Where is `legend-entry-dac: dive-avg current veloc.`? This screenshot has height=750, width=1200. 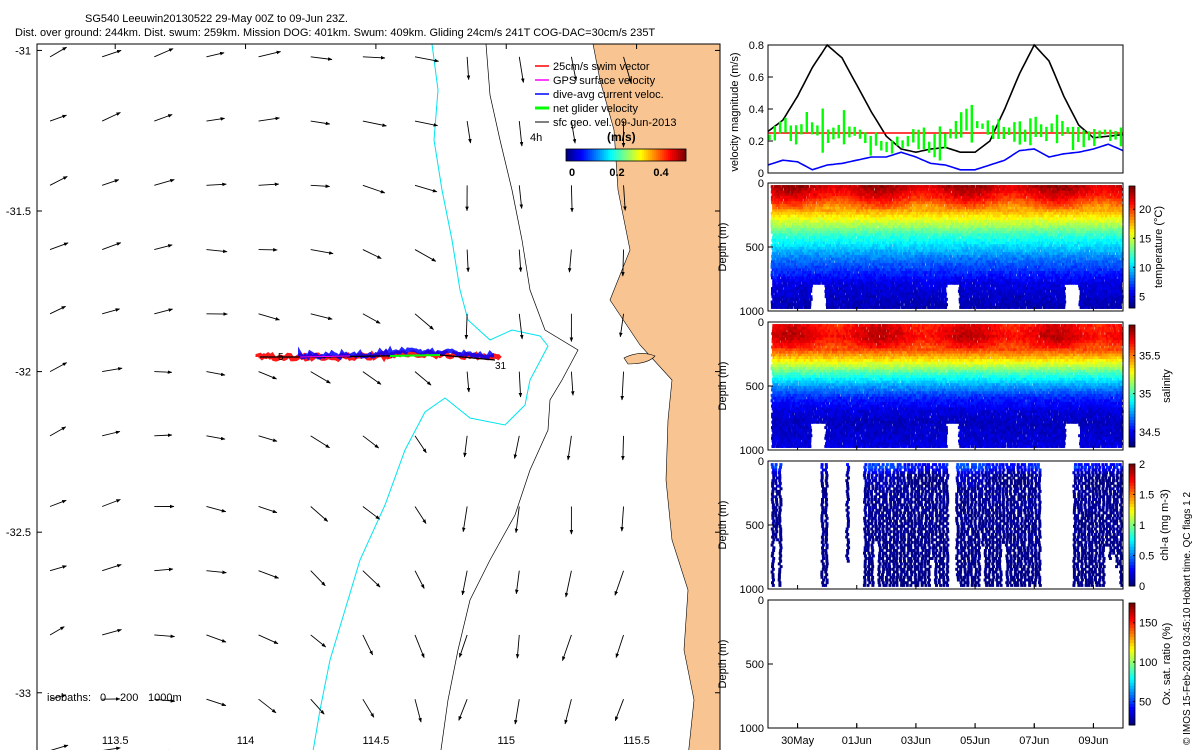 legend-entry-dac: dive-avg current veloc. is located at coordinates (599, 95).